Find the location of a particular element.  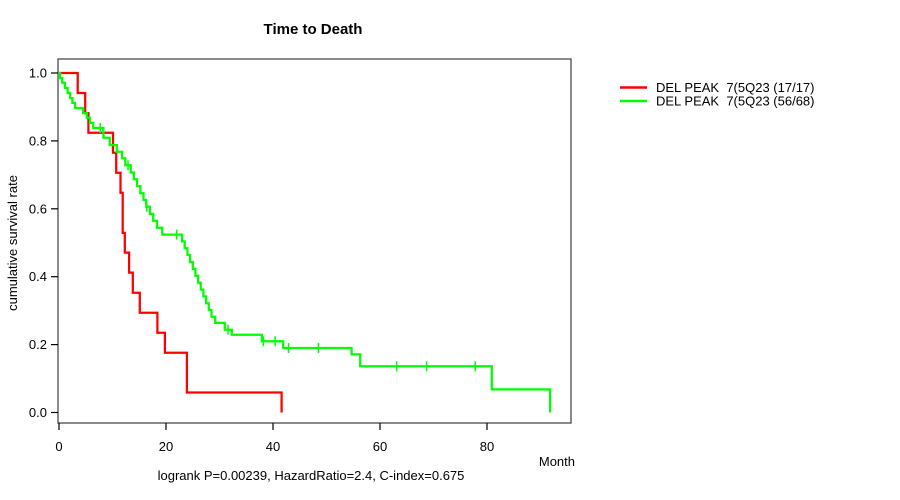

y-axis-title: cumulative survival rate is located at coordinates (12, 243).